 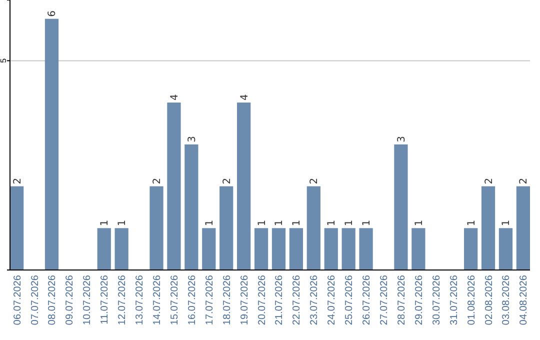 What do you see at coordinates (174, 300) in the screenshot?
I see `x-tick-label: 15.07.2026` at bounding box center [174, 300].